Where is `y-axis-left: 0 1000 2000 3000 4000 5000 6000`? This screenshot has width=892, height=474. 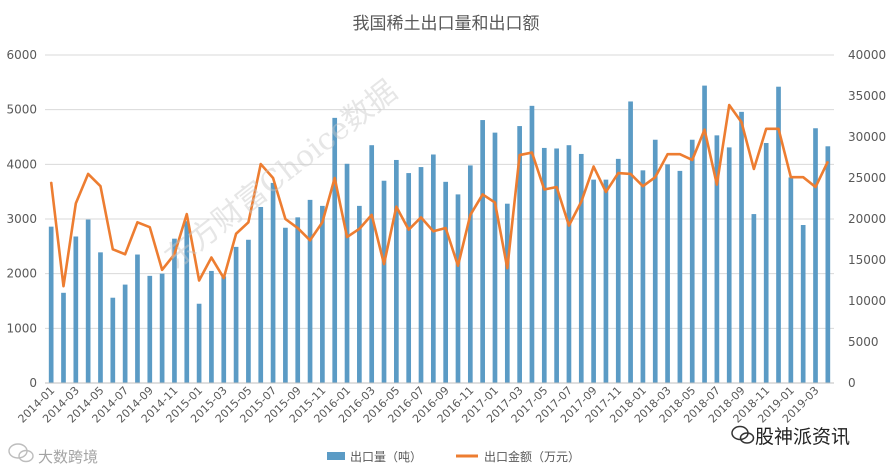 y-axis-left: 0 1000 2000 3000 4000 5000 6000 is located at coordinates (21, 219).